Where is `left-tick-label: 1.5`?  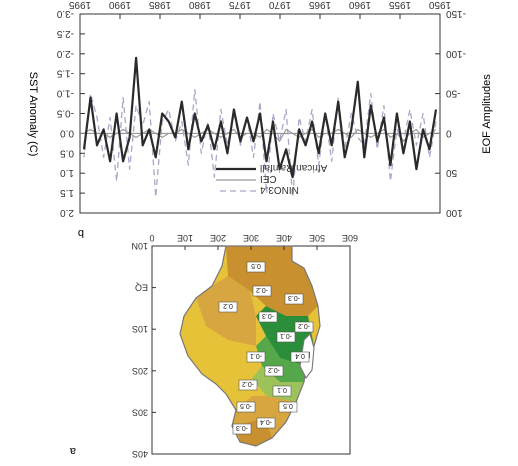
left-tick-label: 1.5 is located at coordinates (67, 192).